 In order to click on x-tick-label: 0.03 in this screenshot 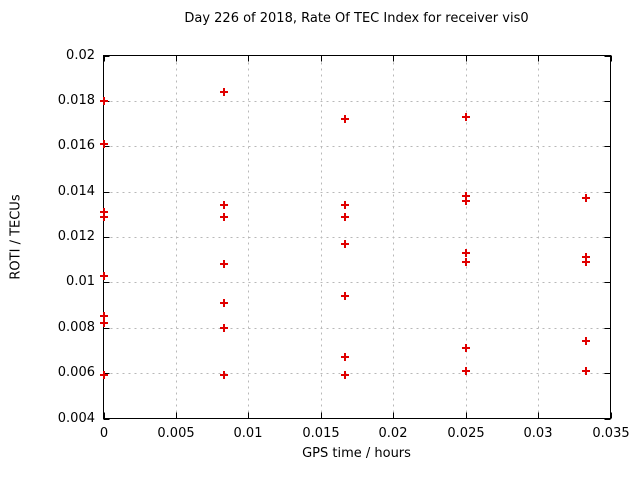, I will do `click(538, 433)`.